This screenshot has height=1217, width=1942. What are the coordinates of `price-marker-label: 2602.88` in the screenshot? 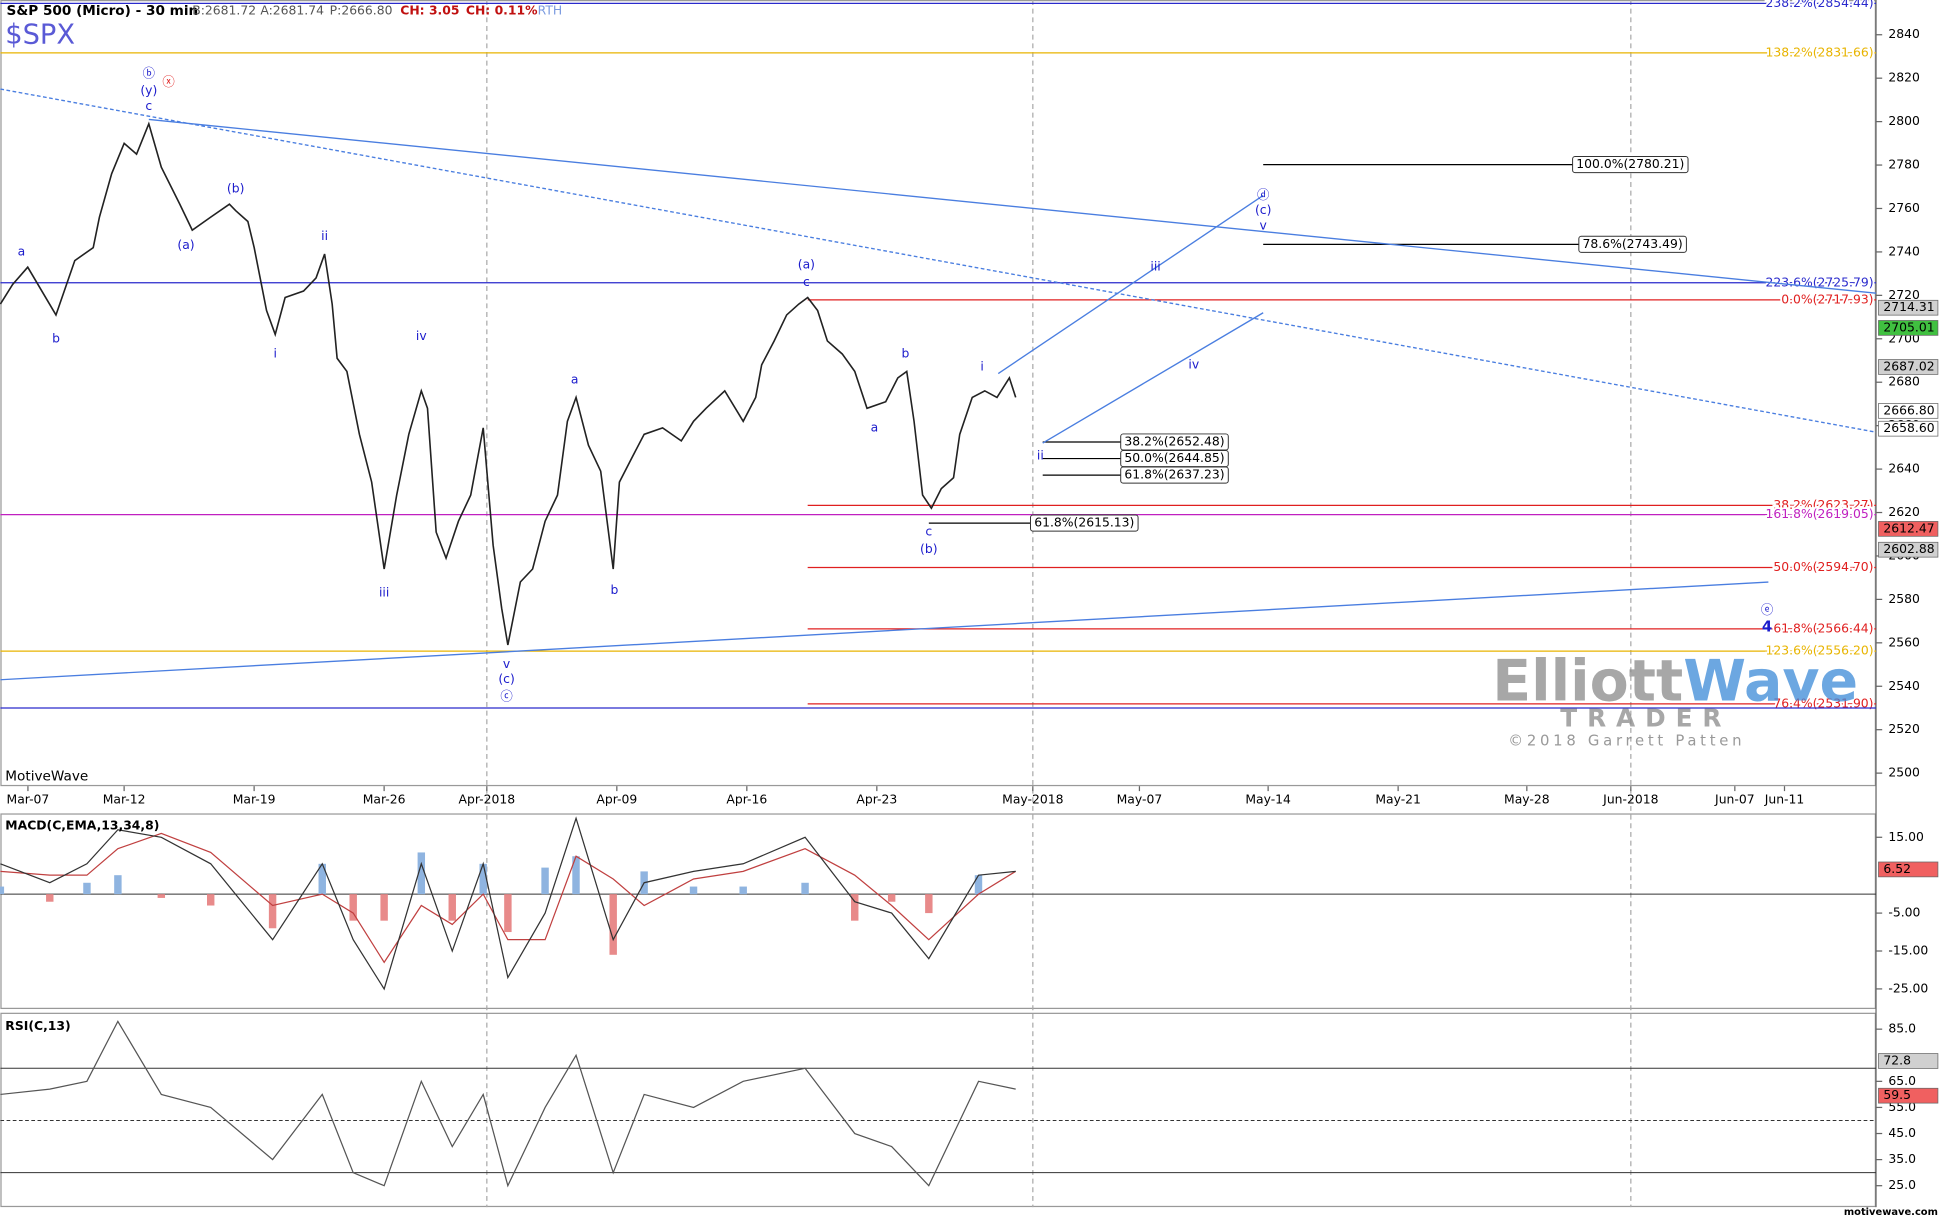 It's located at (1908, 549).